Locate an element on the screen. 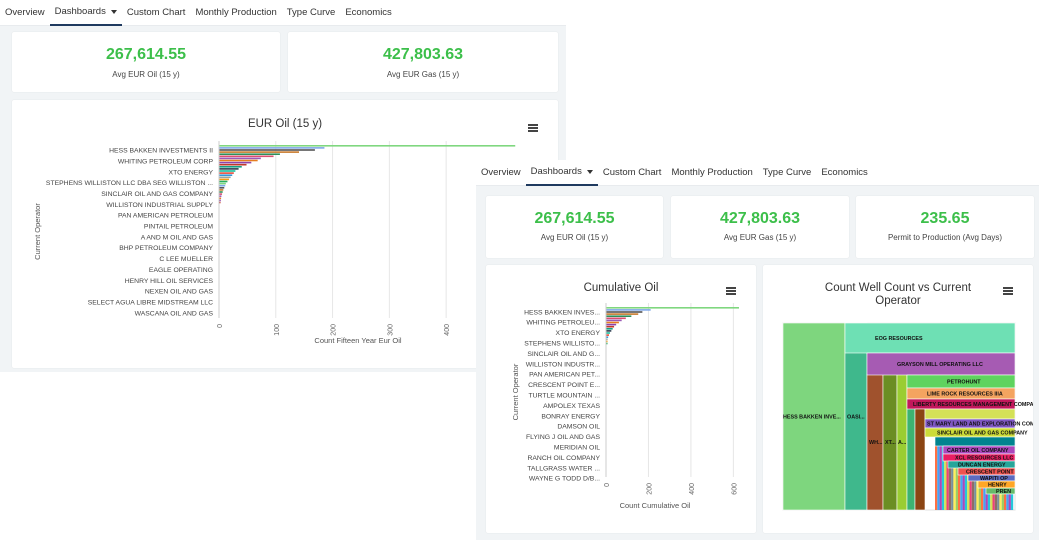 Image resolution: width=1039 pixels, height=540 pixels. treemap-cell-label: CARTER OIL COMPANY is located at coordinates (978, 451).